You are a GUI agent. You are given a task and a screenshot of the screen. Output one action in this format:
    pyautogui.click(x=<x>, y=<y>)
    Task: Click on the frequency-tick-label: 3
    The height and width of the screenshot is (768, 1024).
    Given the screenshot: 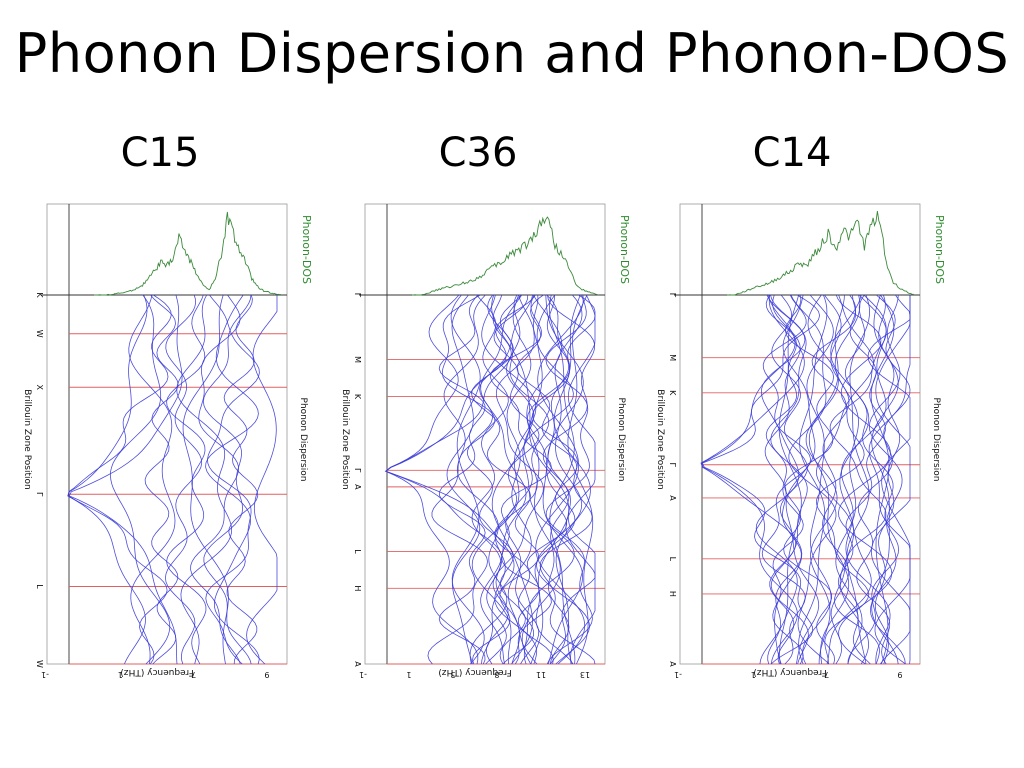 What is the action you would take?
    pyautogui.click(x=452, y=674)
    